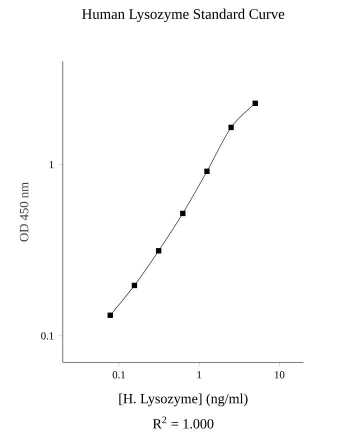  Describe the element at coordinates (183, 15) in the screenshot. I see `chart-title: Human Lysozyme Standard Curve` at that location.